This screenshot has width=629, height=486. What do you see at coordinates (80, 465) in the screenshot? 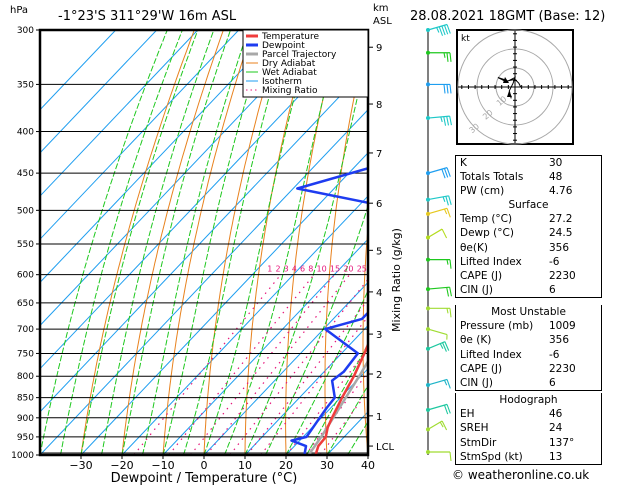
I see `temperature-tick-label: −30` at bounding box center [80, 465].